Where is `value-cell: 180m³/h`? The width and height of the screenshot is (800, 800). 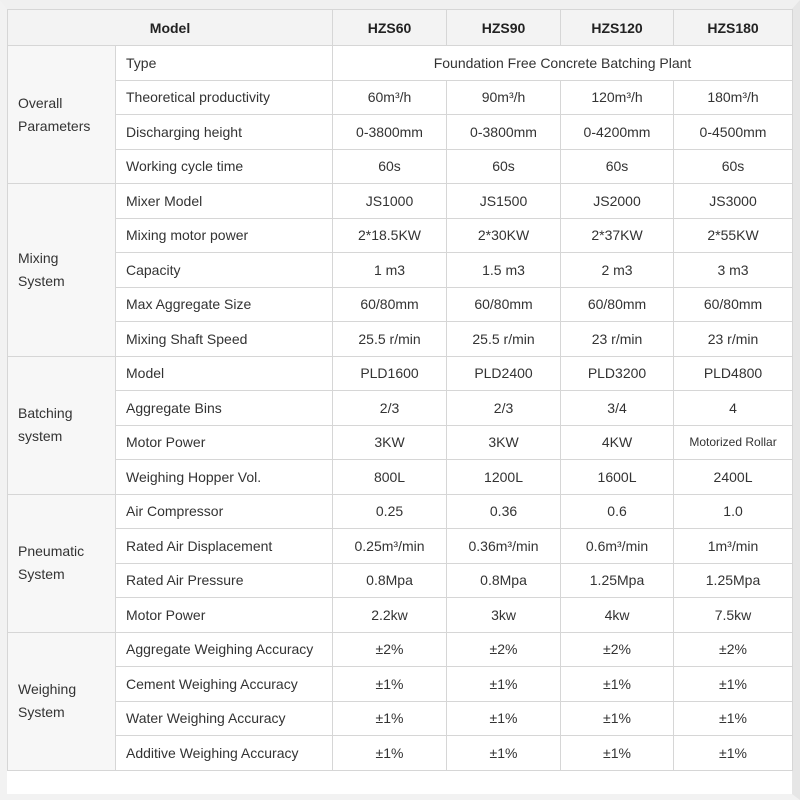 value-cell: 180m³/h is located at coordinates (733, 97).